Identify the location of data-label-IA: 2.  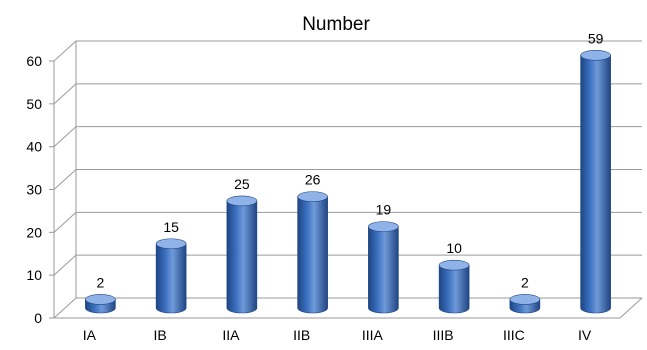
(100, 282).